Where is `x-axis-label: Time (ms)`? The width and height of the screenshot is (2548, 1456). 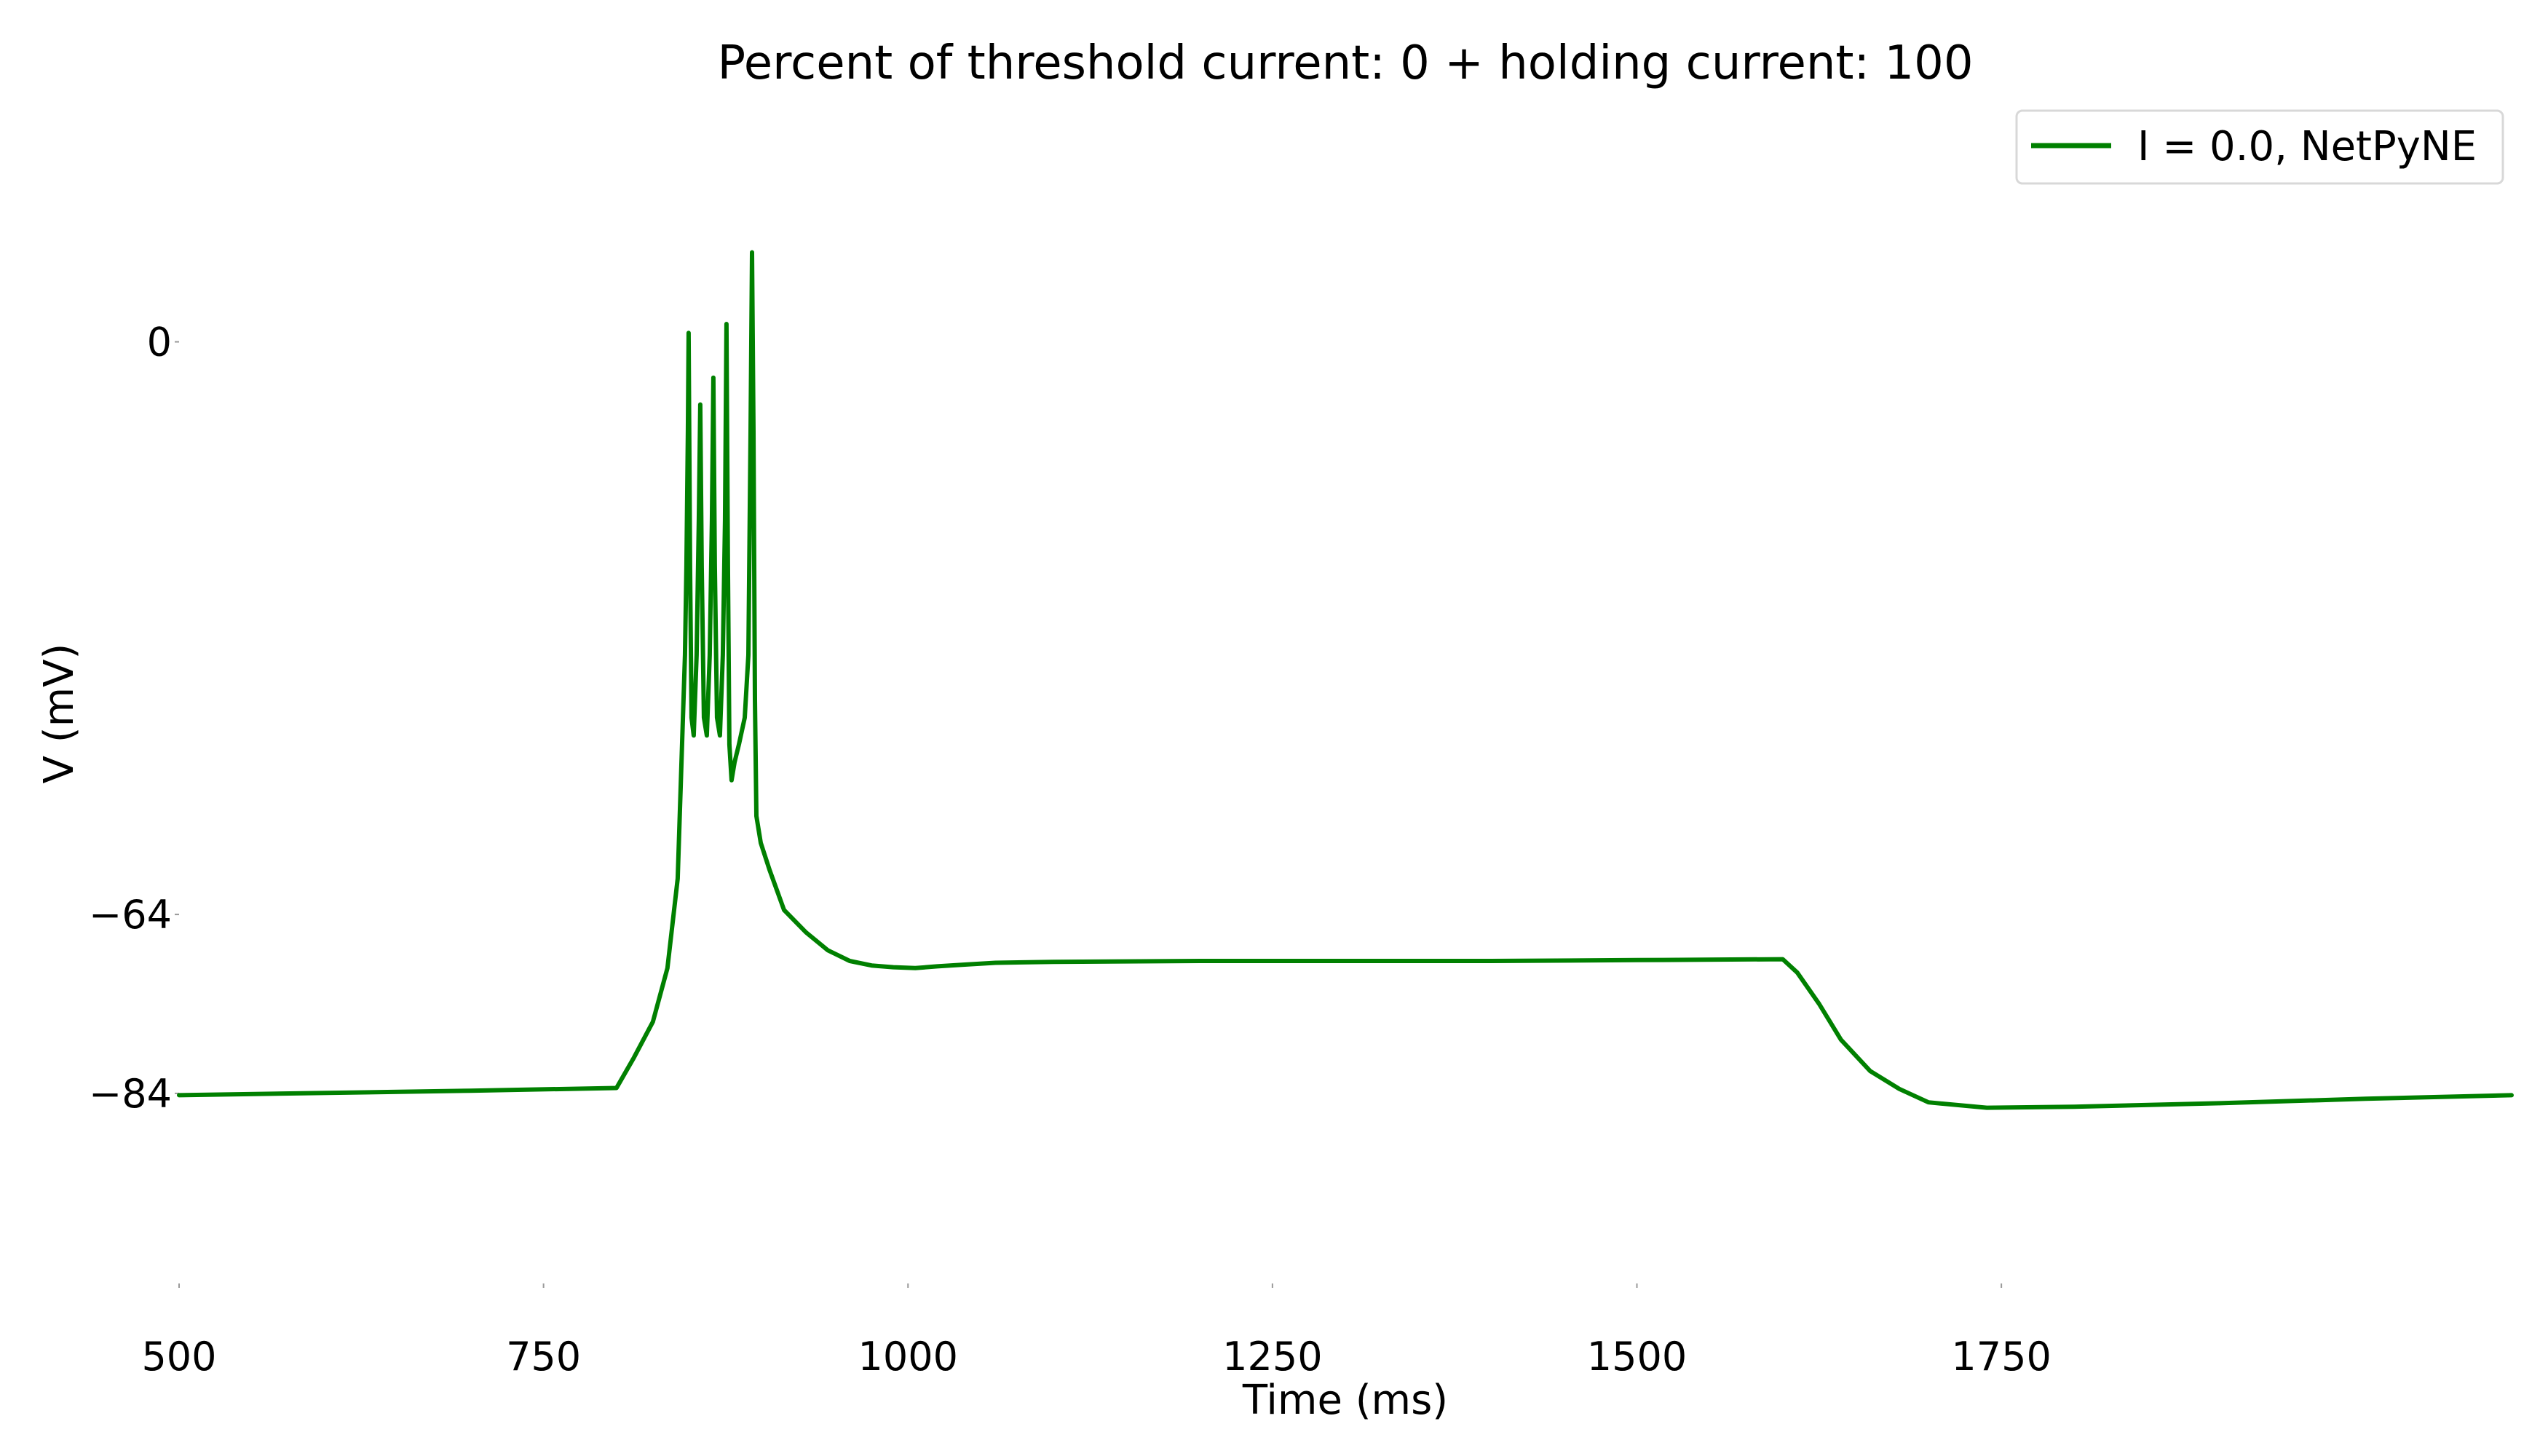 x-axis-label: Time (ms) is located at coordinates (1345, 1400).